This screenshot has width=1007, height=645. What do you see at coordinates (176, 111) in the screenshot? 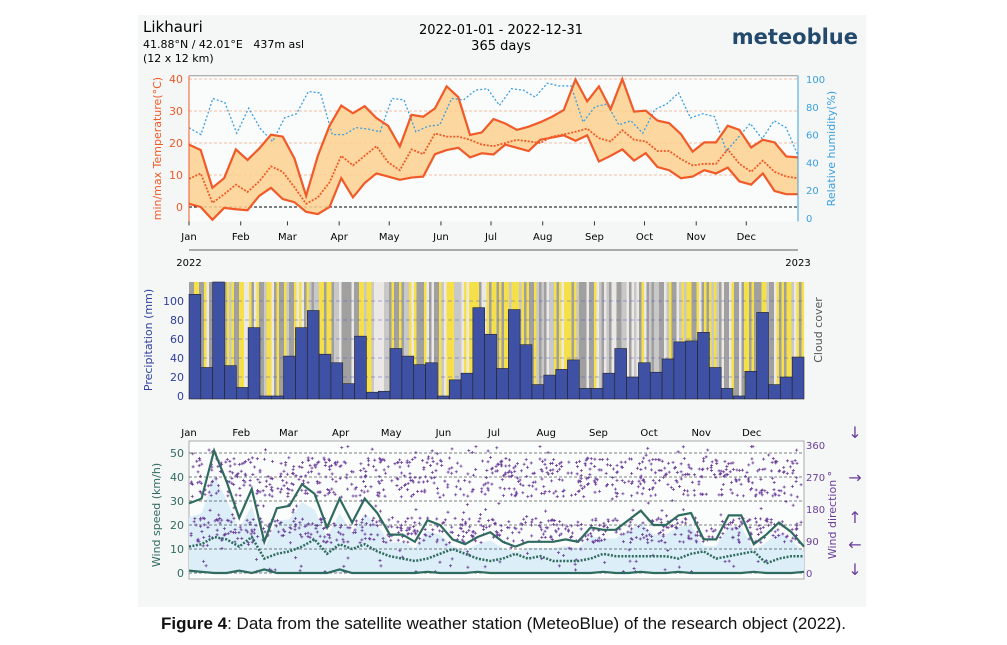
I see `y-tick-label: 30` at bounding box center [176, 111].